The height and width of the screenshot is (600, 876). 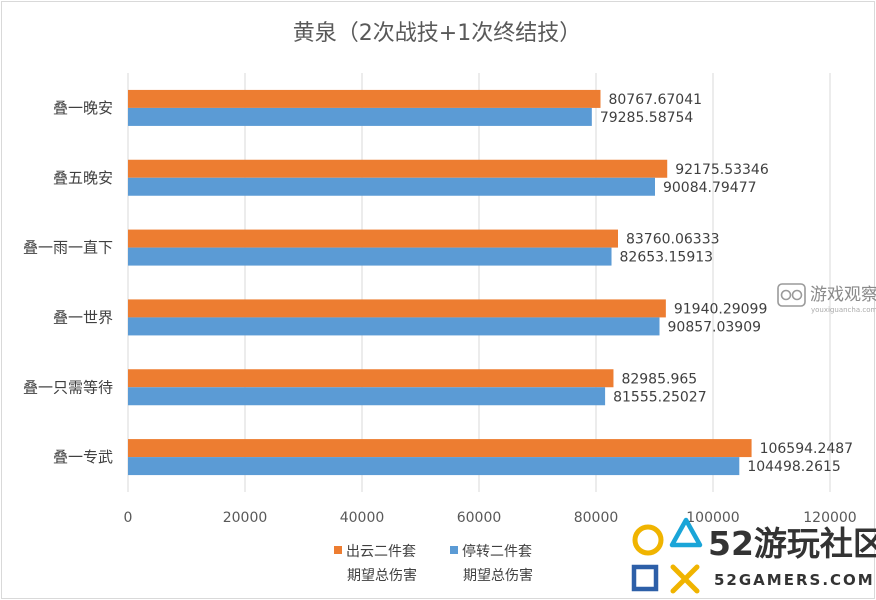 I want to click on category-label-1: 叠五晚安, so click(x=83, y=178).